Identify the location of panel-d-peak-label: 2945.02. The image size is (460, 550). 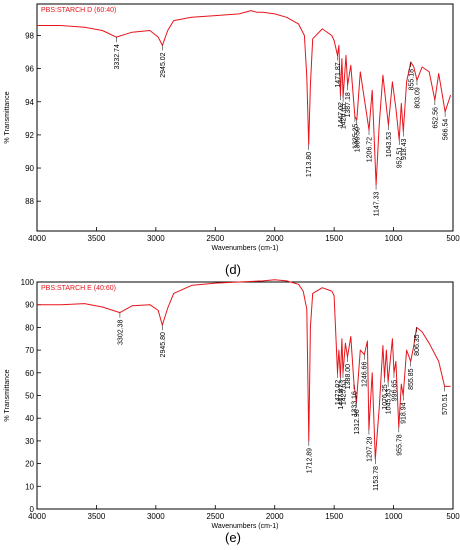
(163, 64).